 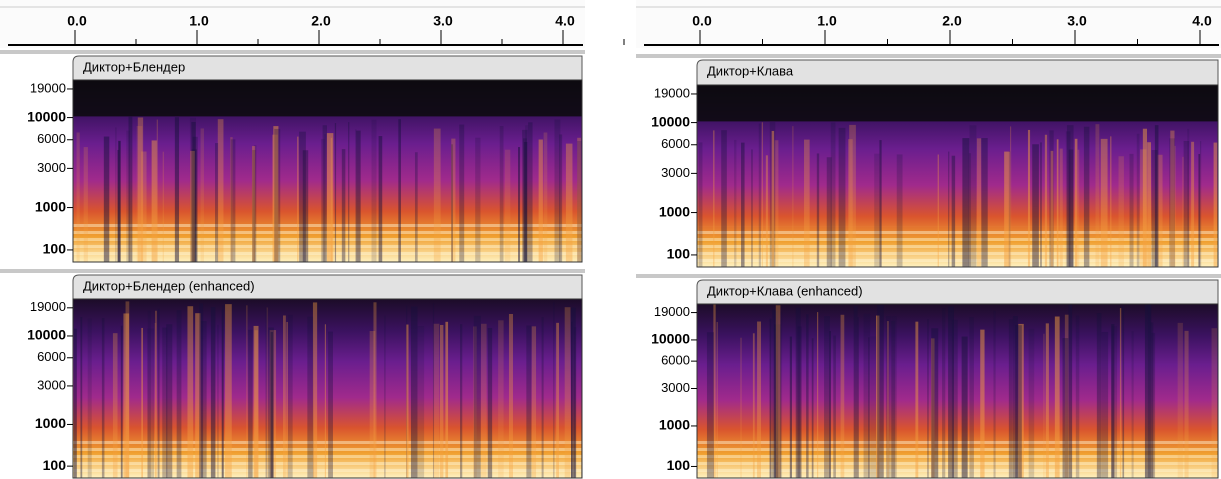 What do you see at coordinates (292, 271) in the screenshot?
I see `track-separator` at bounding box center [292, 271].